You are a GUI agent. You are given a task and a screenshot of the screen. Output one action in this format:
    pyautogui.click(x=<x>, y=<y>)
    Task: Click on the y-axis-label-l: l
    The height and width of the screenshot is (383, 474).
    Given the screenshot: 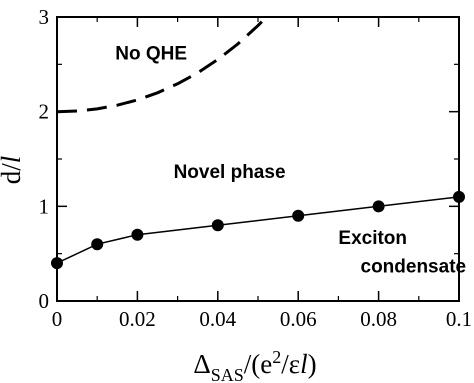 What is the action you would take?
    pyautogui.click(x=13, y=160)
    